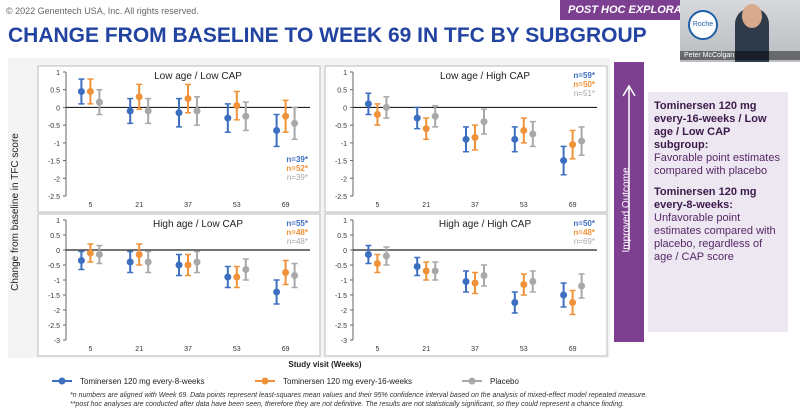 This screenshot has height=412, width=800. What do you see at coordinates (297, 223) in the screenshot?
I see `n-label: n=55*` at bounding box center [297, 223].